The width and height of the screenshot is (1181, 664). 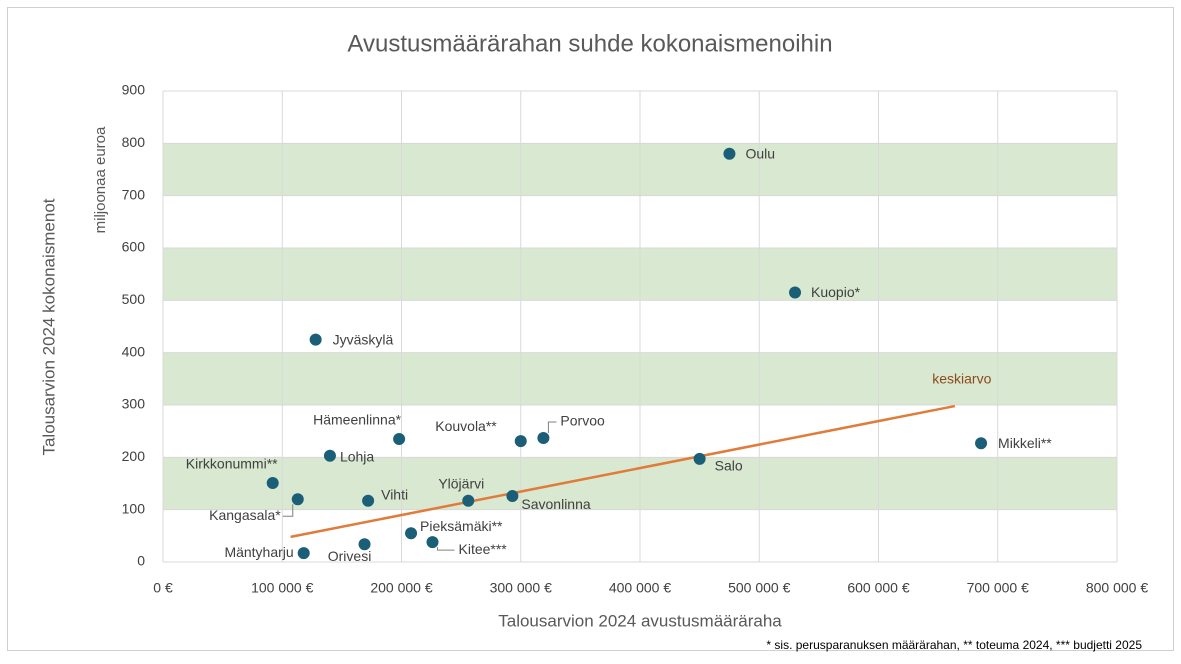 What do you see at coordinates (134, 142) in the screenshot?
I see `y-tick-label: 800` at bounding box center [134, 142].